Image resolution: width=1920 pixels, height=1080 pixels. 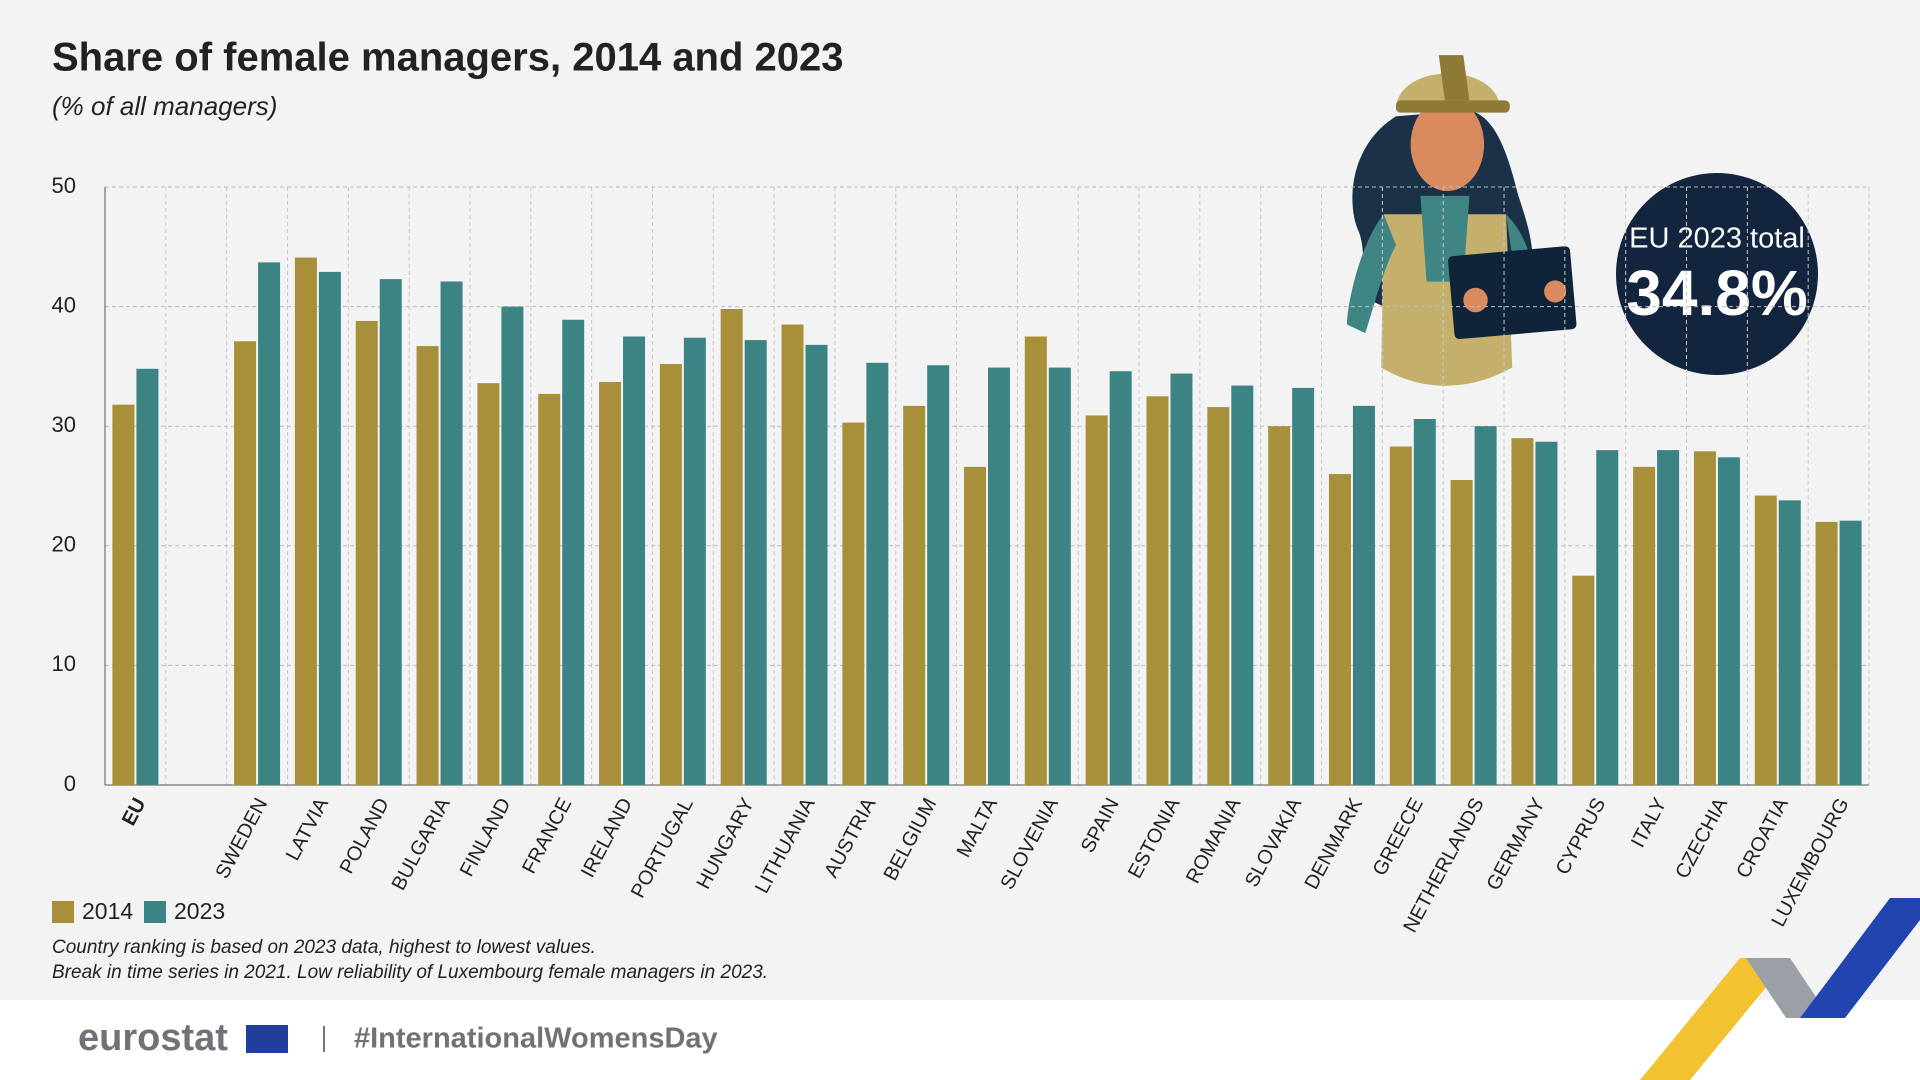 I want to click on illustration, so click(x=1461, y=220).